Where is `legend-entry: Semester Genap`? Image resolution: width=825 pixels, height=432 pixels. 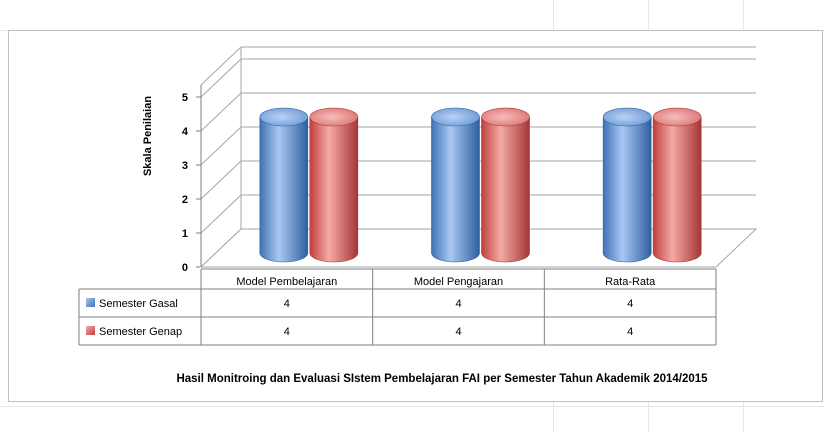
legend-entry: Semester Genap is located at coordinates (140, 332).